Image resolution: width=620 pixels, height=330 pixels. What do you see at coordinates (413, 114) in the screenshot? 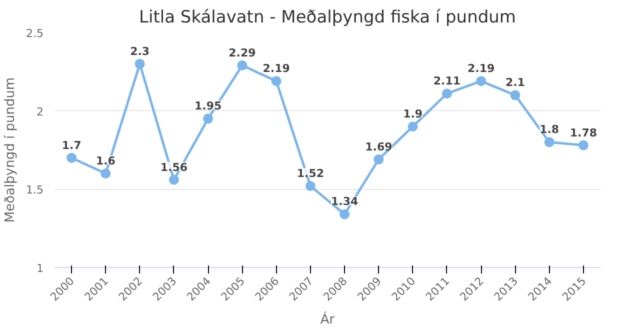
I see `data-label: 1.9` at bounding box center [413, 114].